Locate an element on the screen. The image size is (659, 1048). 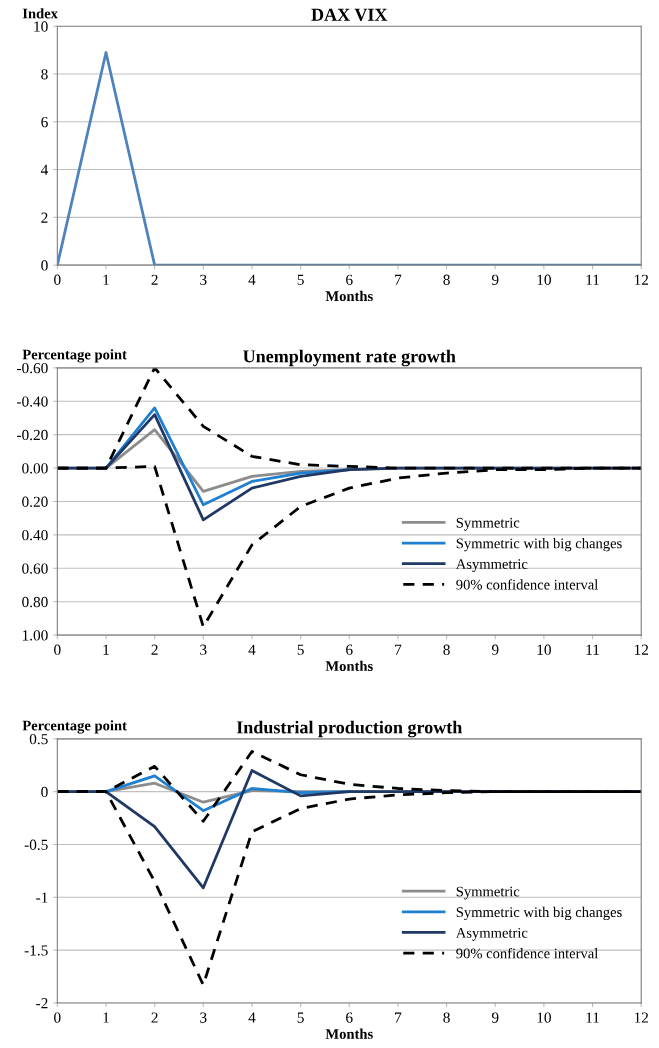
y-tick-label: -0.20 is located at coordinates (32, 435).